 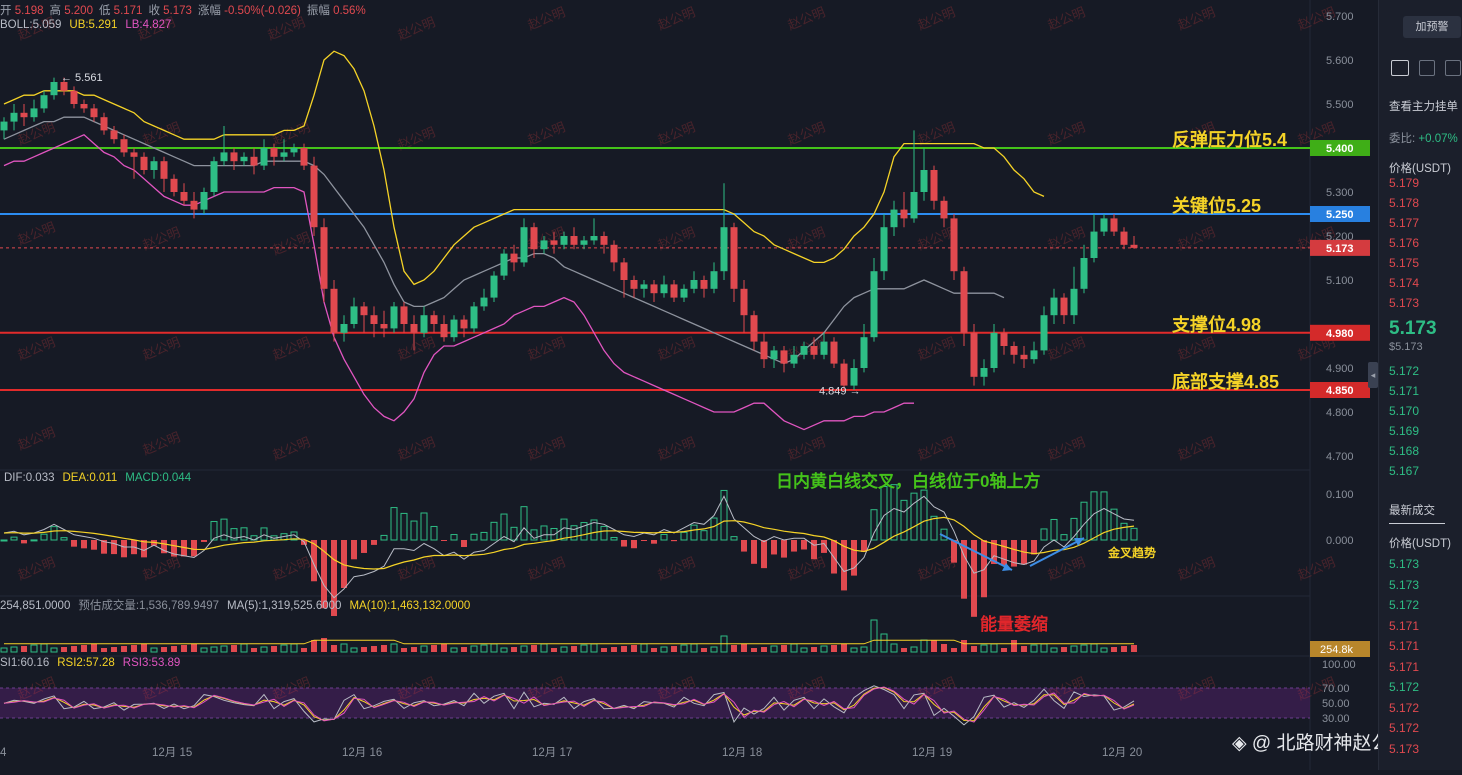 What do you see at coordinates (742, 753) in the screenshot?
I see `x-axis-tick: 12月 18` at bounding box center [742, 753].